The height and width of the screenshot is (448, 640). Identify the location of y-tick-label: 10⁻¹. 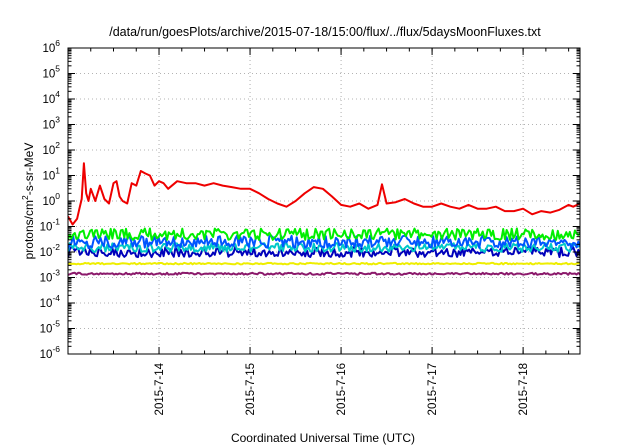
(50, 225).